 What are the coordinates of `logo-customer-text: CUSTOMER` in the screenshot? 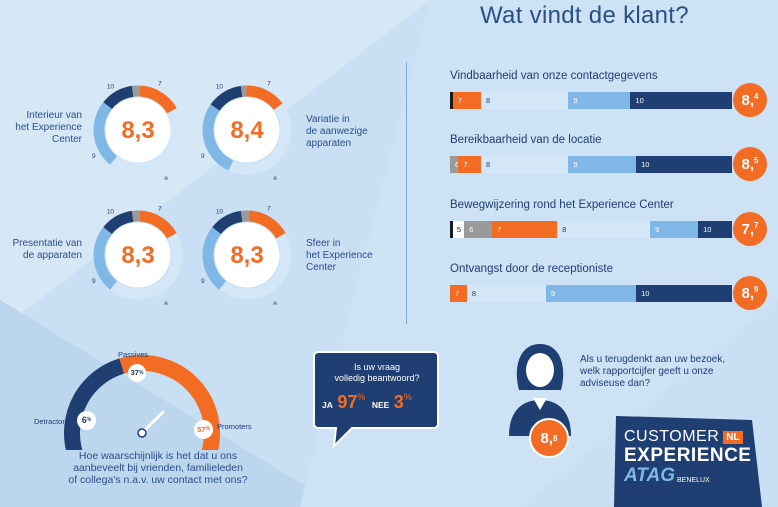 It's located at (672, 436).